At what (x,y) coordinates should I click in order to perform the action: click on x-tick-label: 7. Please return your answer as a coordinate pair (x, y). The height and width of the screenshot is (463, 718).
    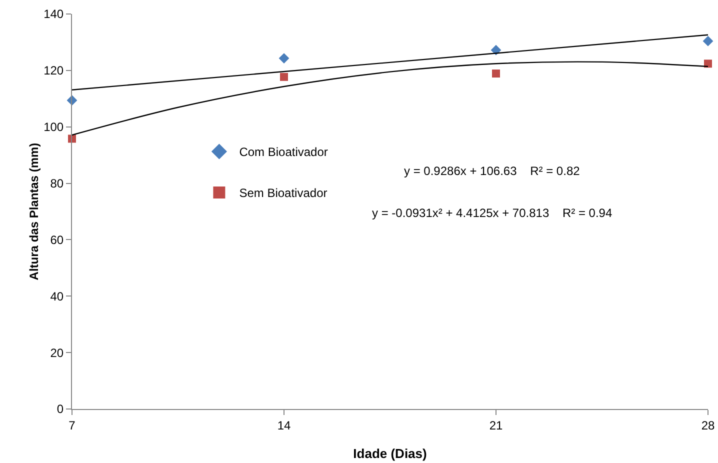
    Looking at the image, I should click on (72, 425).